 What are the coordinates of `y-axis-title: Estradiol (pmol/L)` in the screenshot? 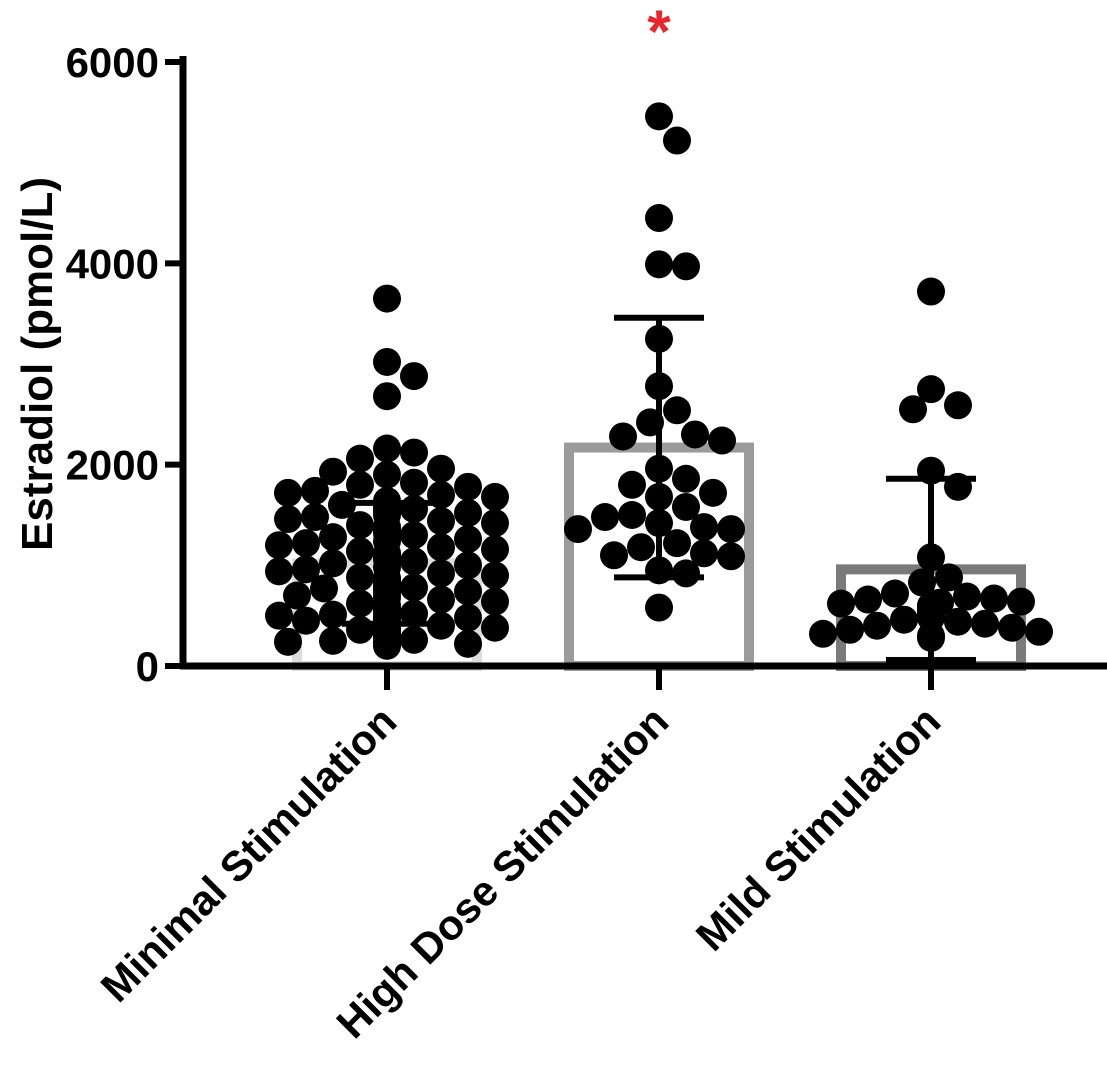 It's located at (37, 364).